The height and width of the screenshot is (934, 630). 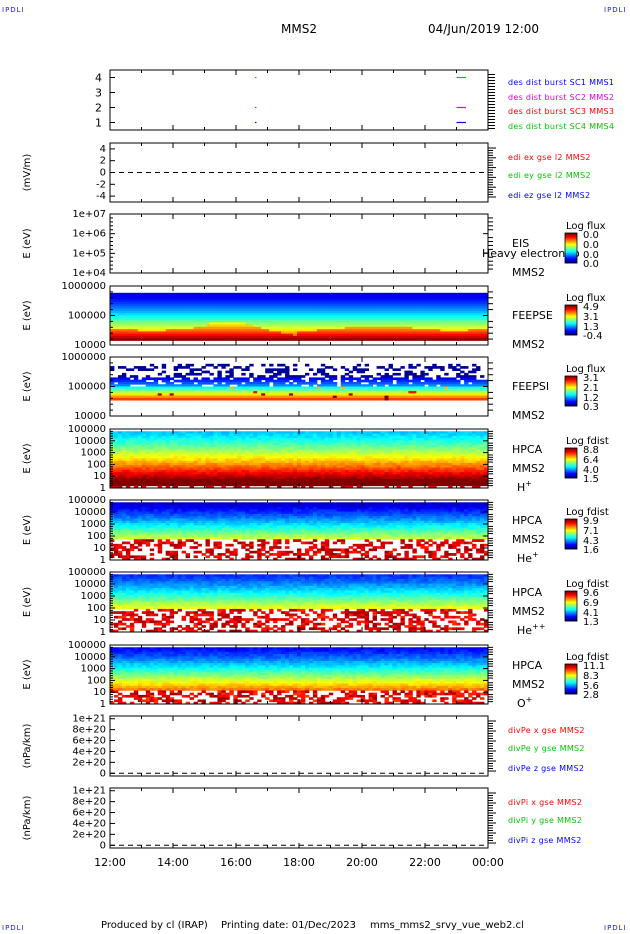 What do you see at coordinates (546, 730) in the screenshot?
I see `legend-entry-9-0: divPe x gse MMS2` at bounding box center [546, 730].